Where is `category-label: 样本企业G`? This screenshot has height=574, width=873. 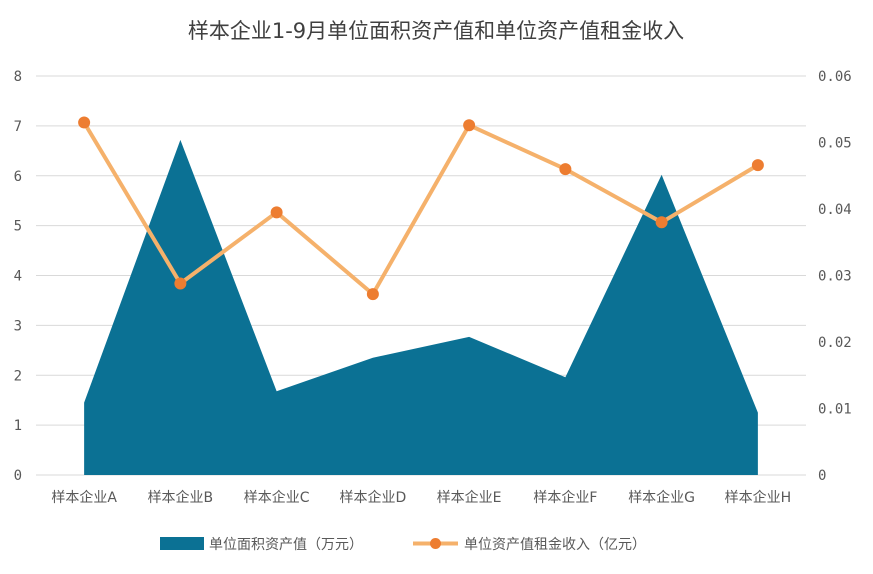
category-label: 样本企业G is located at coordinates (661, 497).